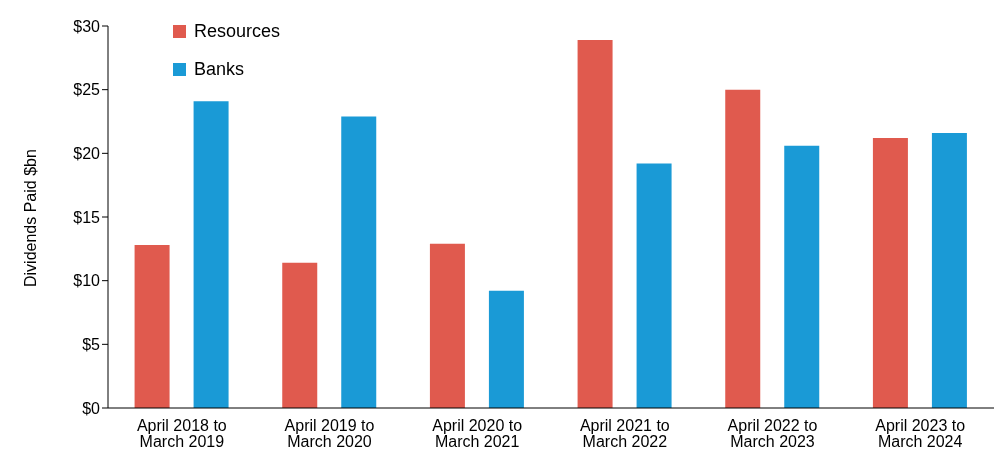  I want to click on x-tick-label: April 2020 to March 2021, so click(477, 434).